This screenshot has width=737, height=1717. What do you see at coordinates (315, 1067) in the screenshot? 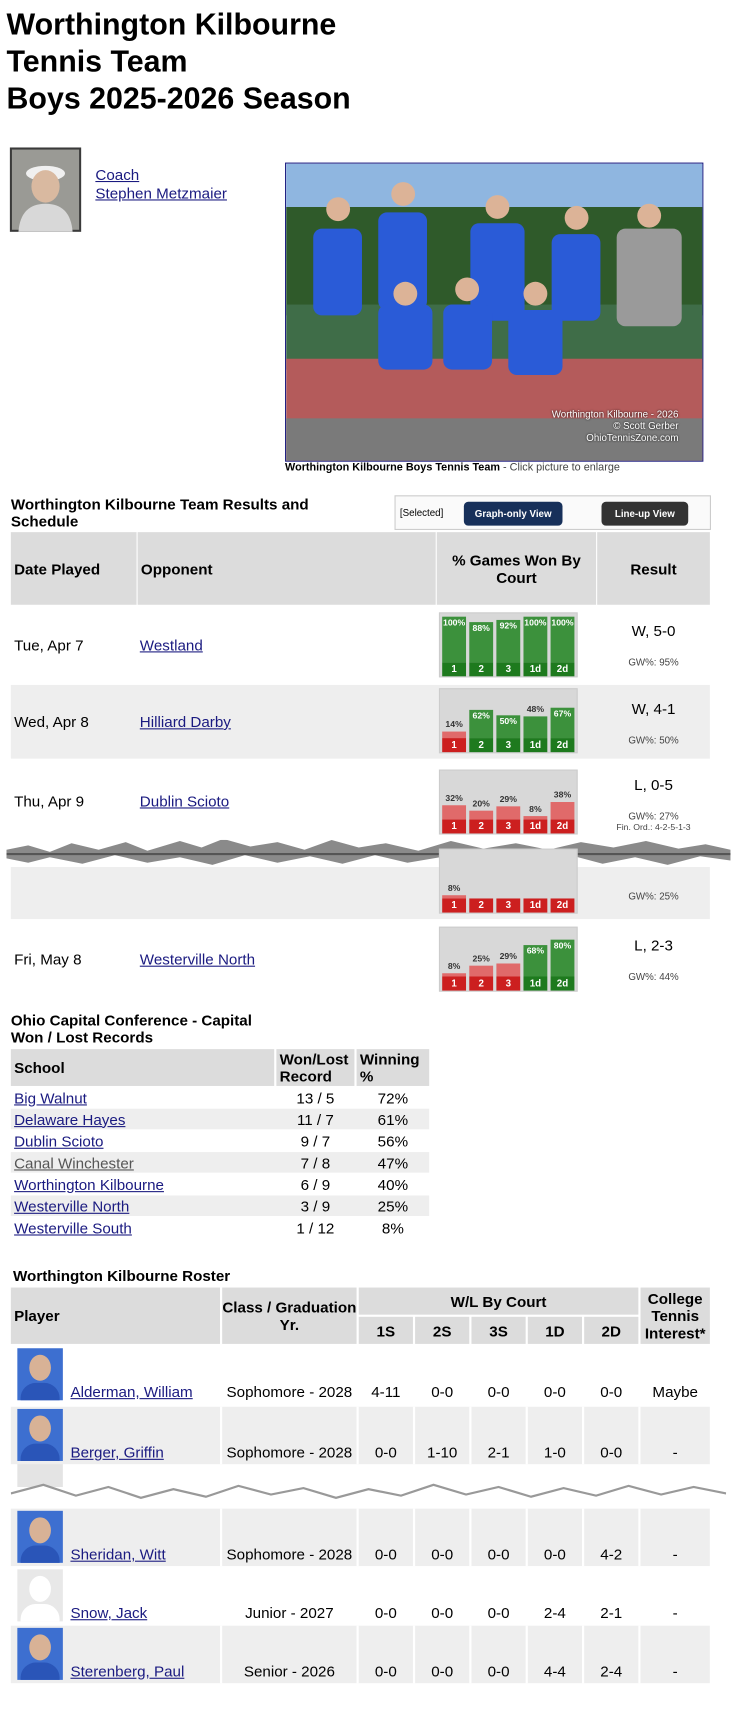
I see `column-header: Won/Lost Record` at bounding box center [315, 1067].